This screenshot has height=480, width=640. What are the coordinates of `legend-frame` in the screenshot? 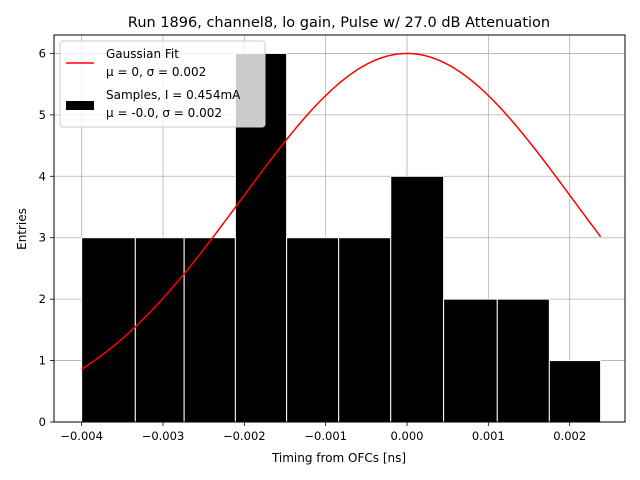 It's located at (162, 84).